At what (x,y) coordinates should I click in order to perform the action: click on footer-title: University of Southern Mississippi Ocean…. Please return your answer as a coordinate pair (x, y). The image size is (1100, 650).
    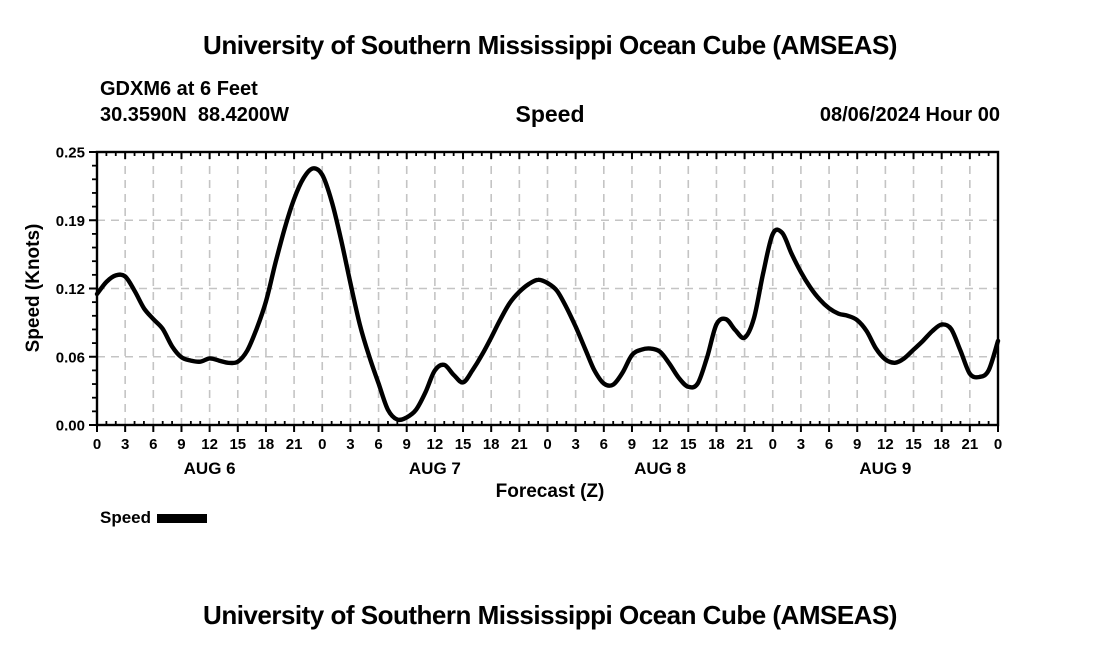
    Looking at the image, I should click on (550, 615).